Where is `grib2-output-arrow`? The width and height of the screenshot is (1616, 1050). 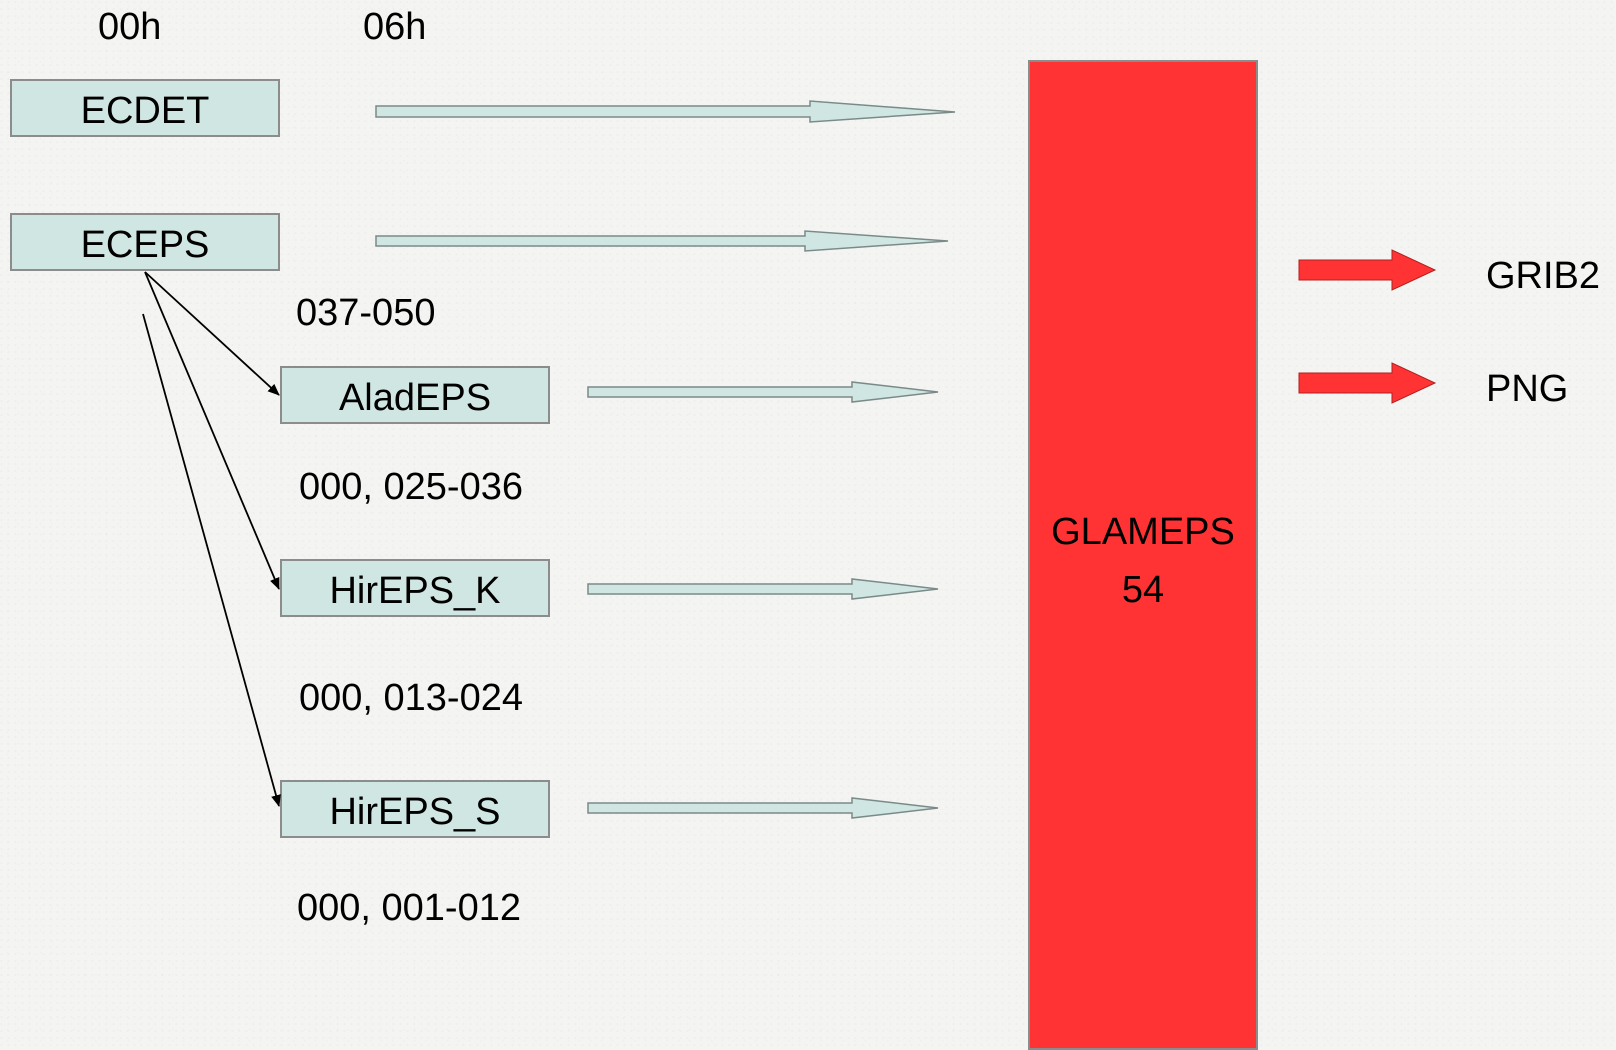
grib2-output-arrow is located at coordinates (1367, 270).